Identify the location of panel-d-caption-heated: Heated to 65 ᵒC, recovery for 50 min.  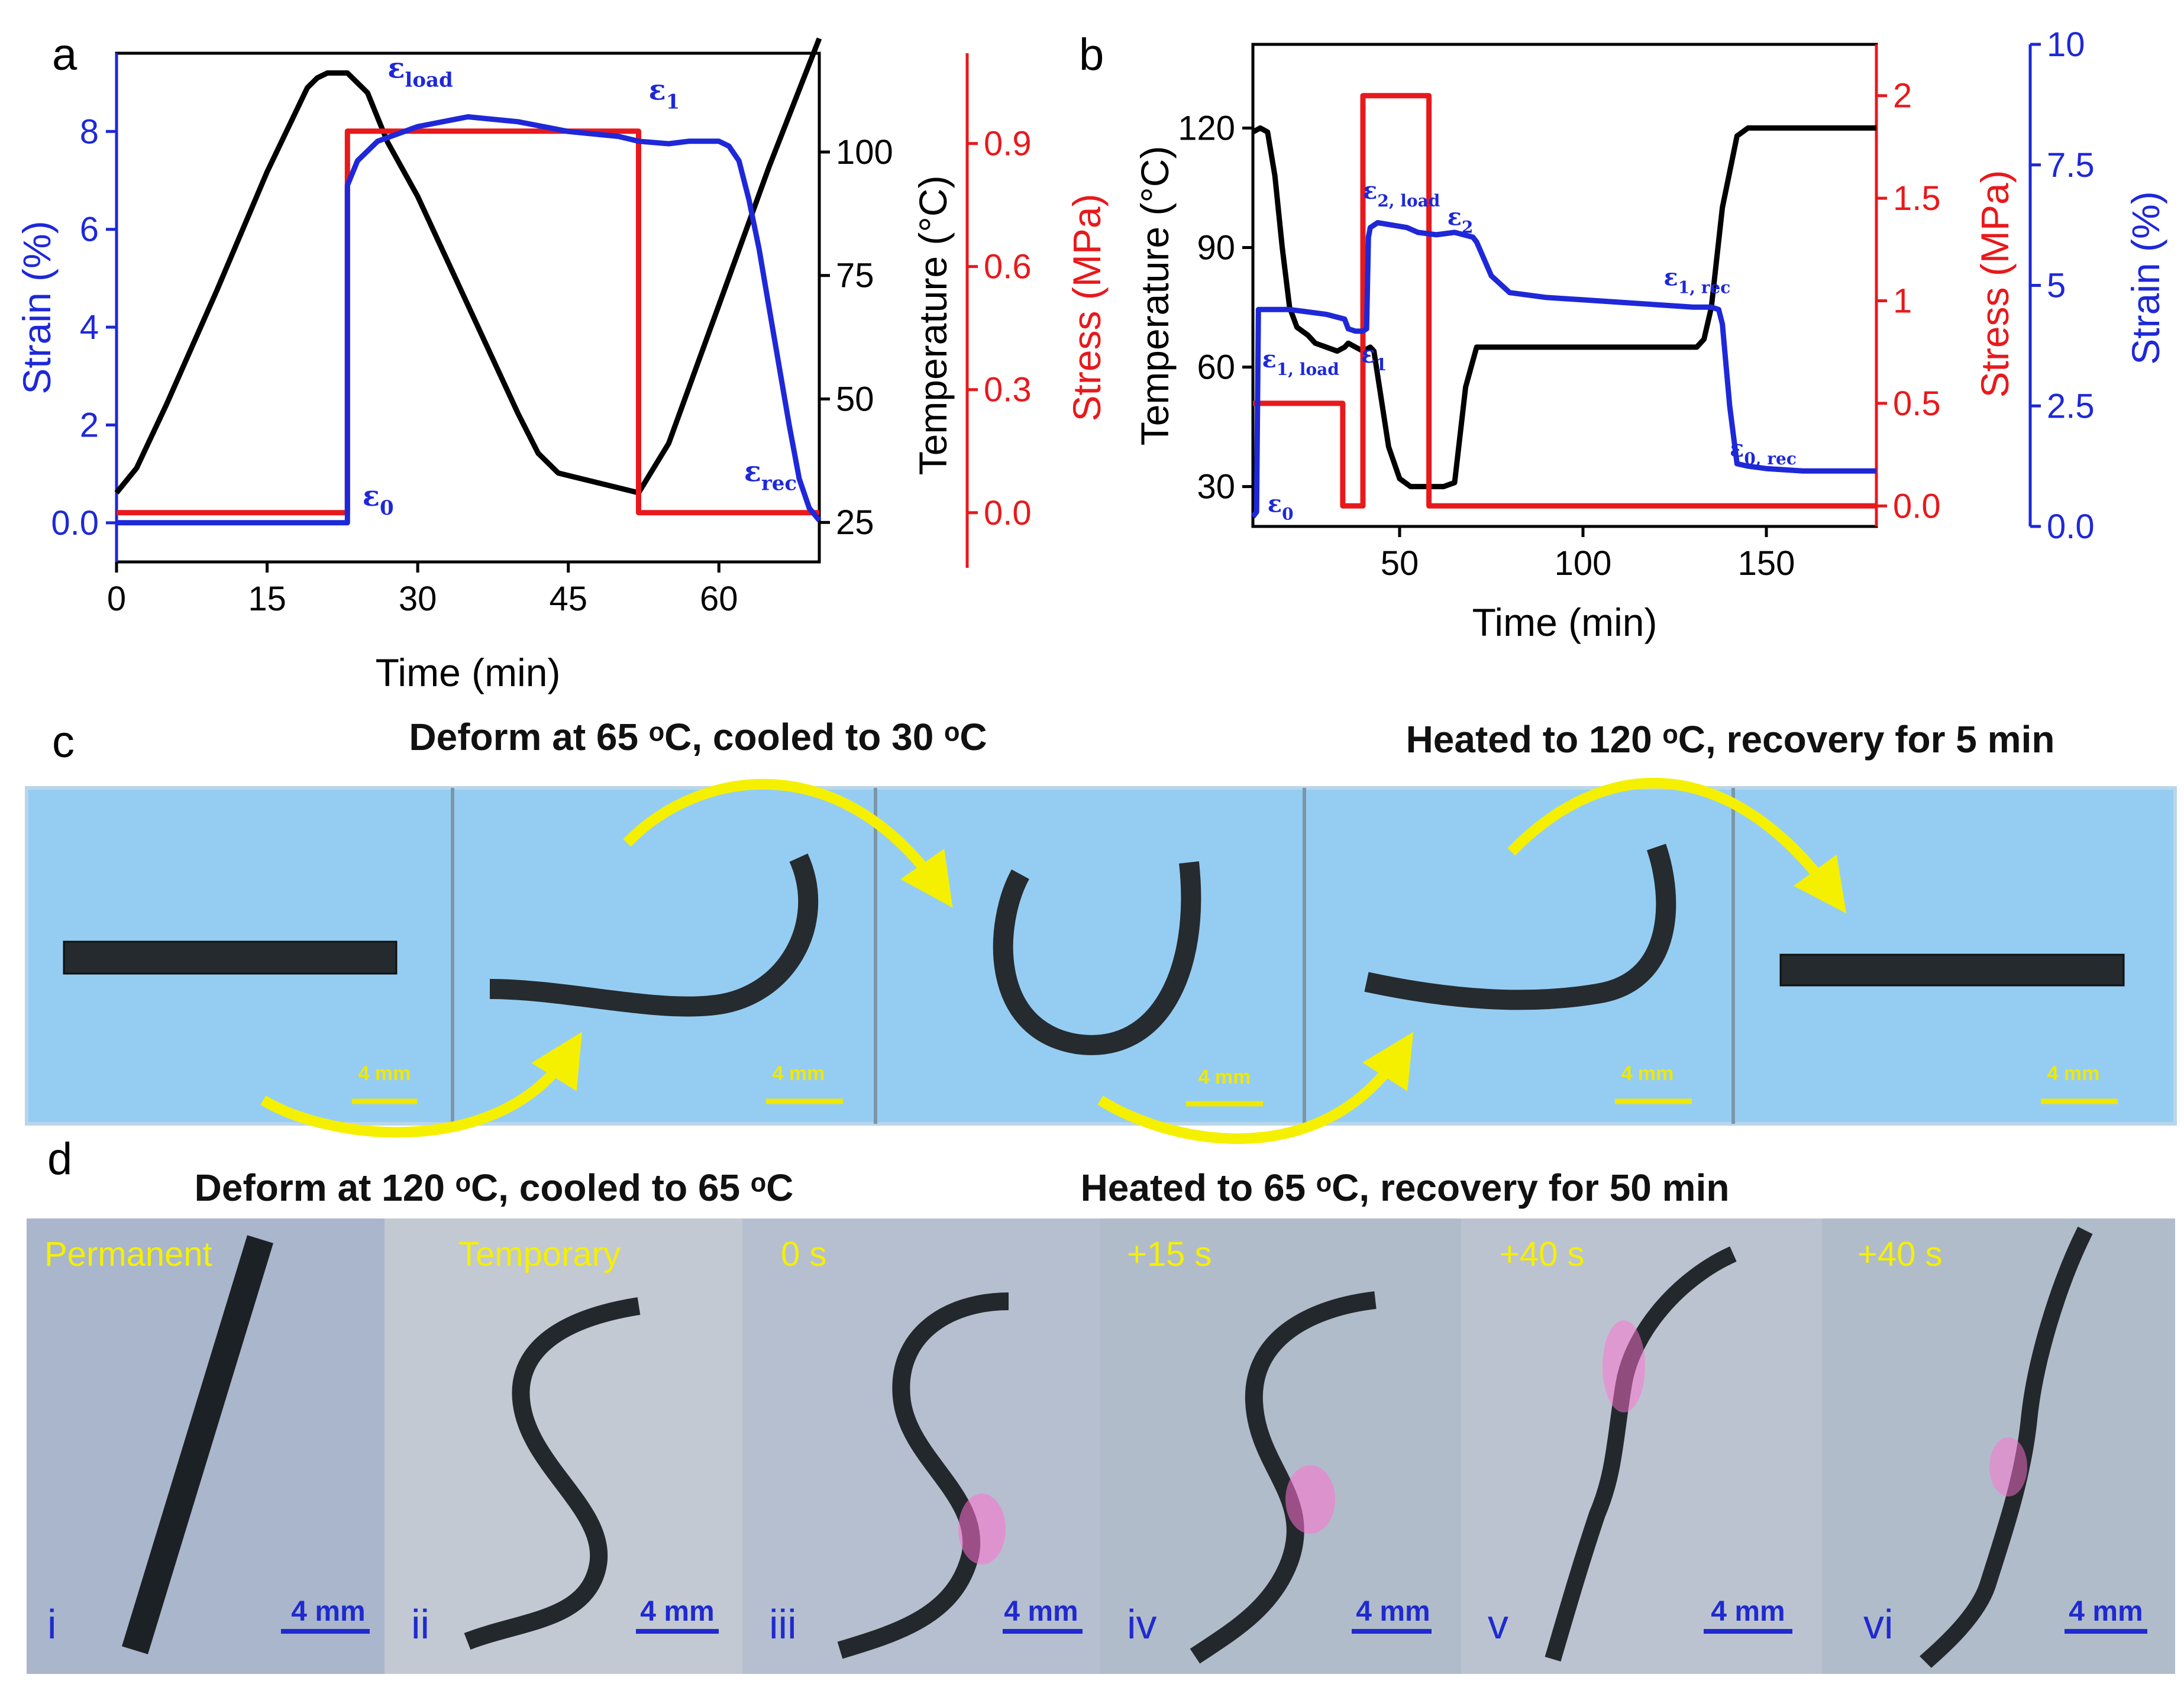
(1405, 1187).